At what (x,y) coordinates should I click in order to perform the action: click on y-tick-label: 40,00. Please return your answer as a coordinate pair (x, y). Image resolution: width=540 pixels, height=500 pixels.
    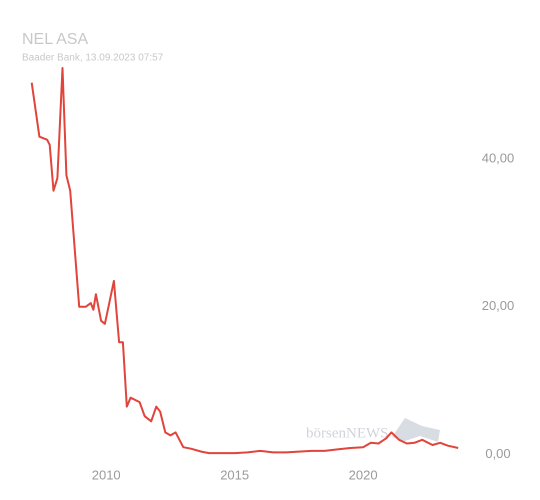
    Looking at the image, I should click on (498, 157).